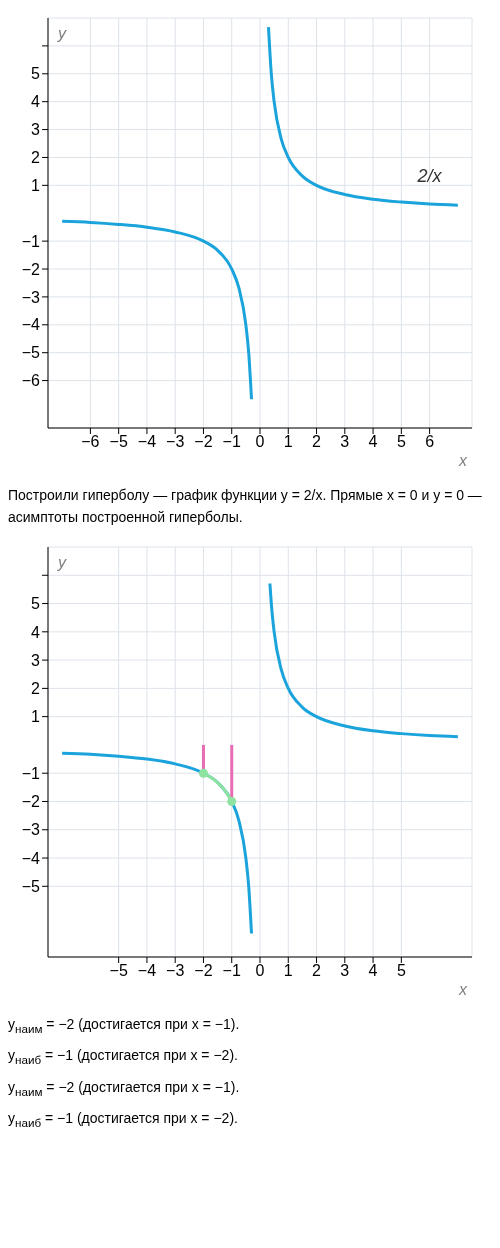  Describe the element at coordinates (31, 381) in the screenshot. I see `y-tick-label: −6` at that location.